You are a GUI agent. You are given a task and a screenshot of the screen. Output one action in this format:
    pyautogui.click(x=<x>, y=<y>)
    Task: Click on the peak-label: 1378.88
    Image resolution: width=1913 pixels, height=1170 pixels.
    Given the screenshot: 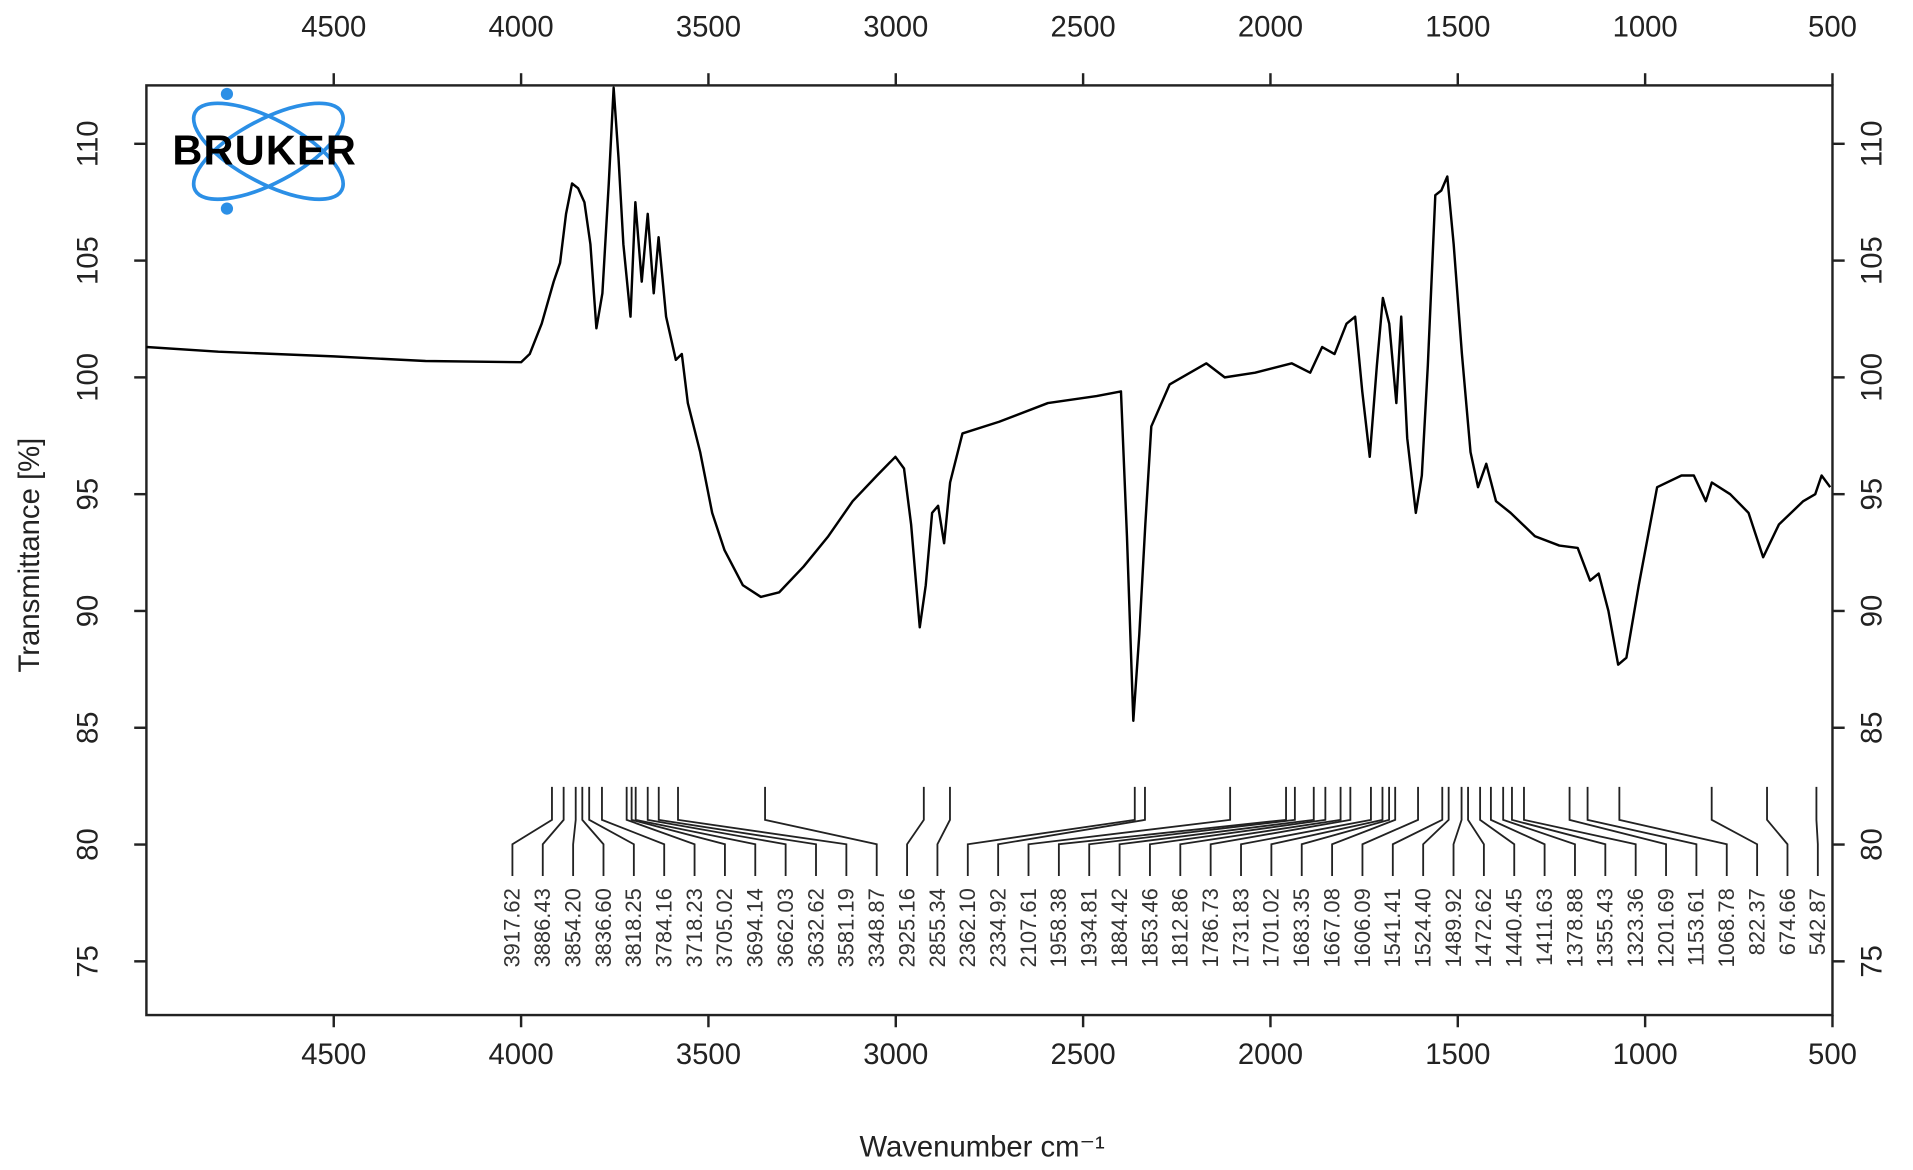 What is the action you would take?
    pyautogui.click(x=1574, y=927)
    